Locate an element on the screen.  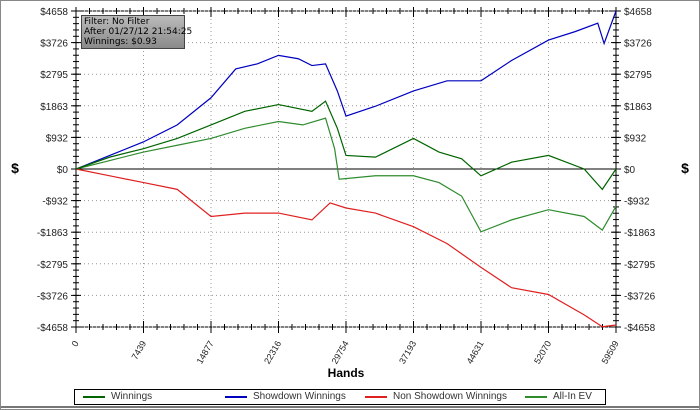
y-tick-label-left: -$4658 is located at coordinates (53, 328).